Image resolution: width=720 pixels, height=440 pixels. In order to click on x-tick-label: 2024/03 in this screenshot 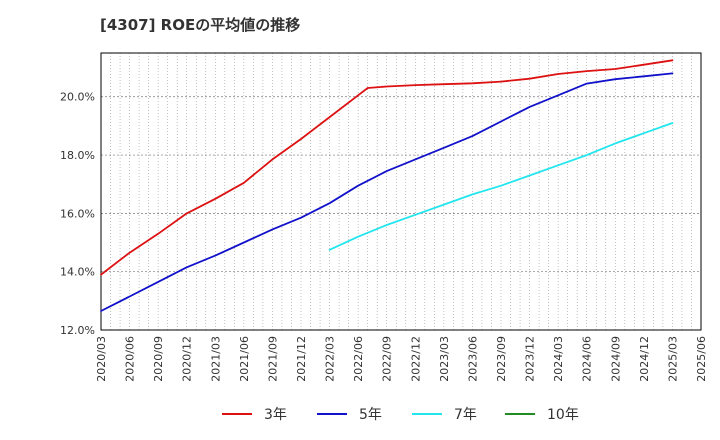, I will do `click(558, 359)`.